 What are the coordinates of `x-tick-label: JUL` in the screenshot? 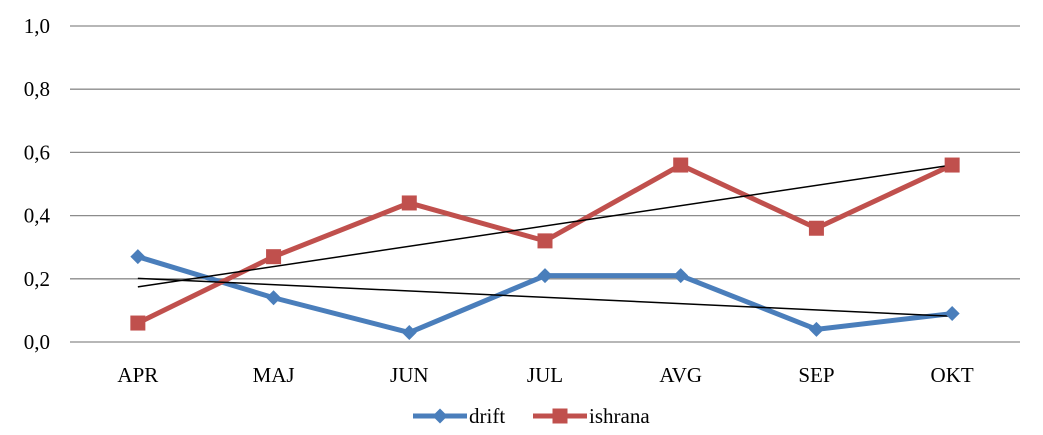 It's located at (545, 375).